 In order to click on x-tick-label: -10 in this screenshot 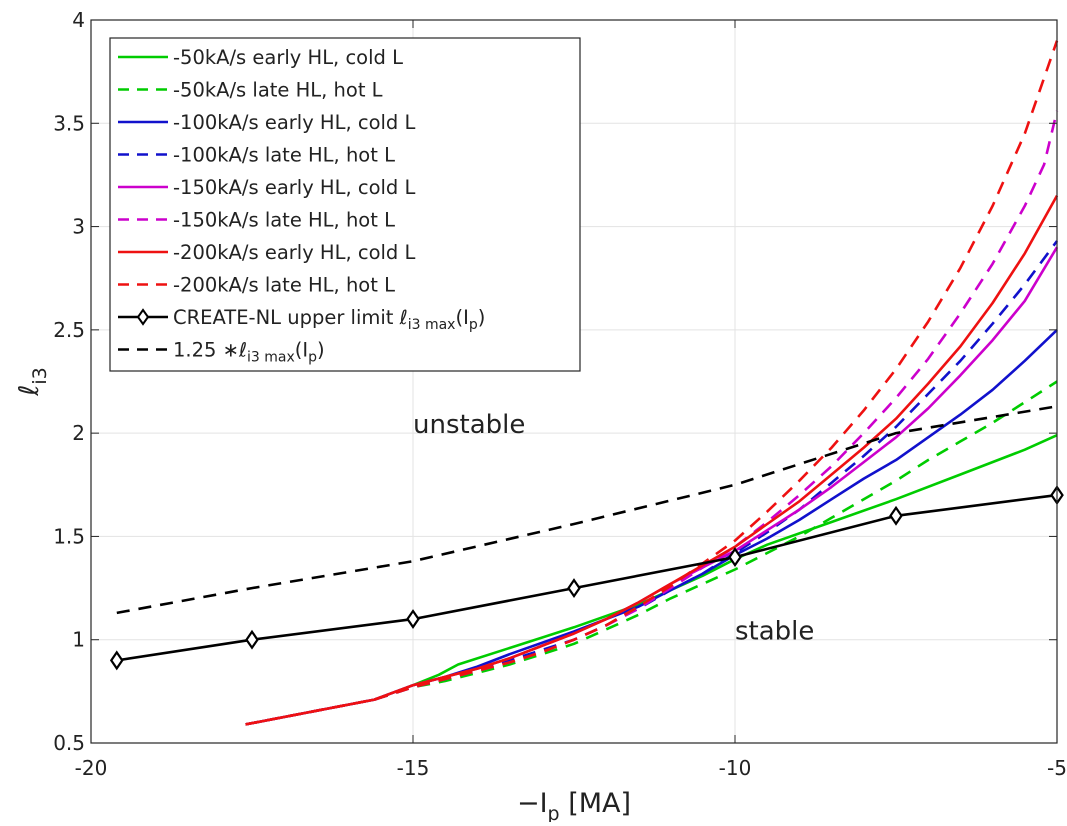, I will do `click(735, 768)`.